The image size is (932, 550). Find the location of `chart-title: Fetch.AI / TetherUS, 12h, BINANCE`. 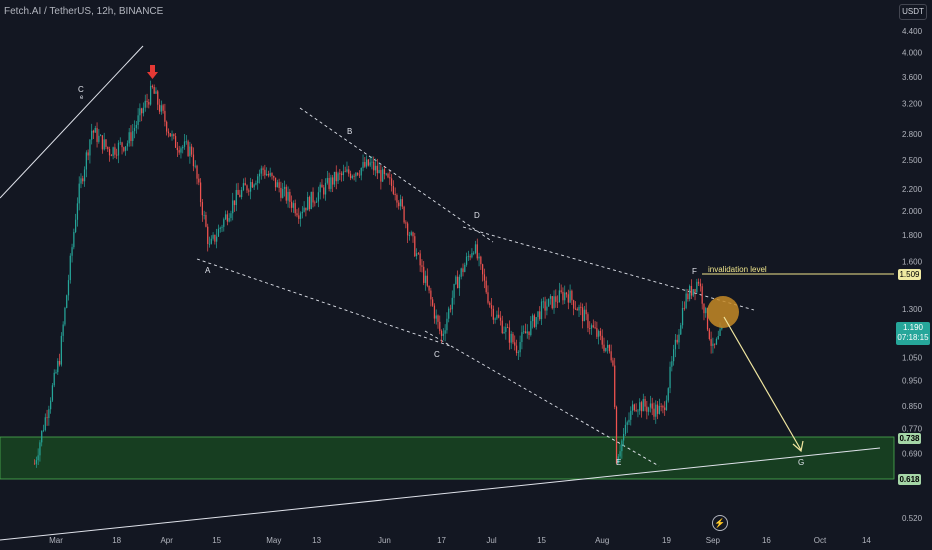

chart-title: Fetch.AI / TetherUS, 12h, BINANCE is located at coordinates (84, 11).